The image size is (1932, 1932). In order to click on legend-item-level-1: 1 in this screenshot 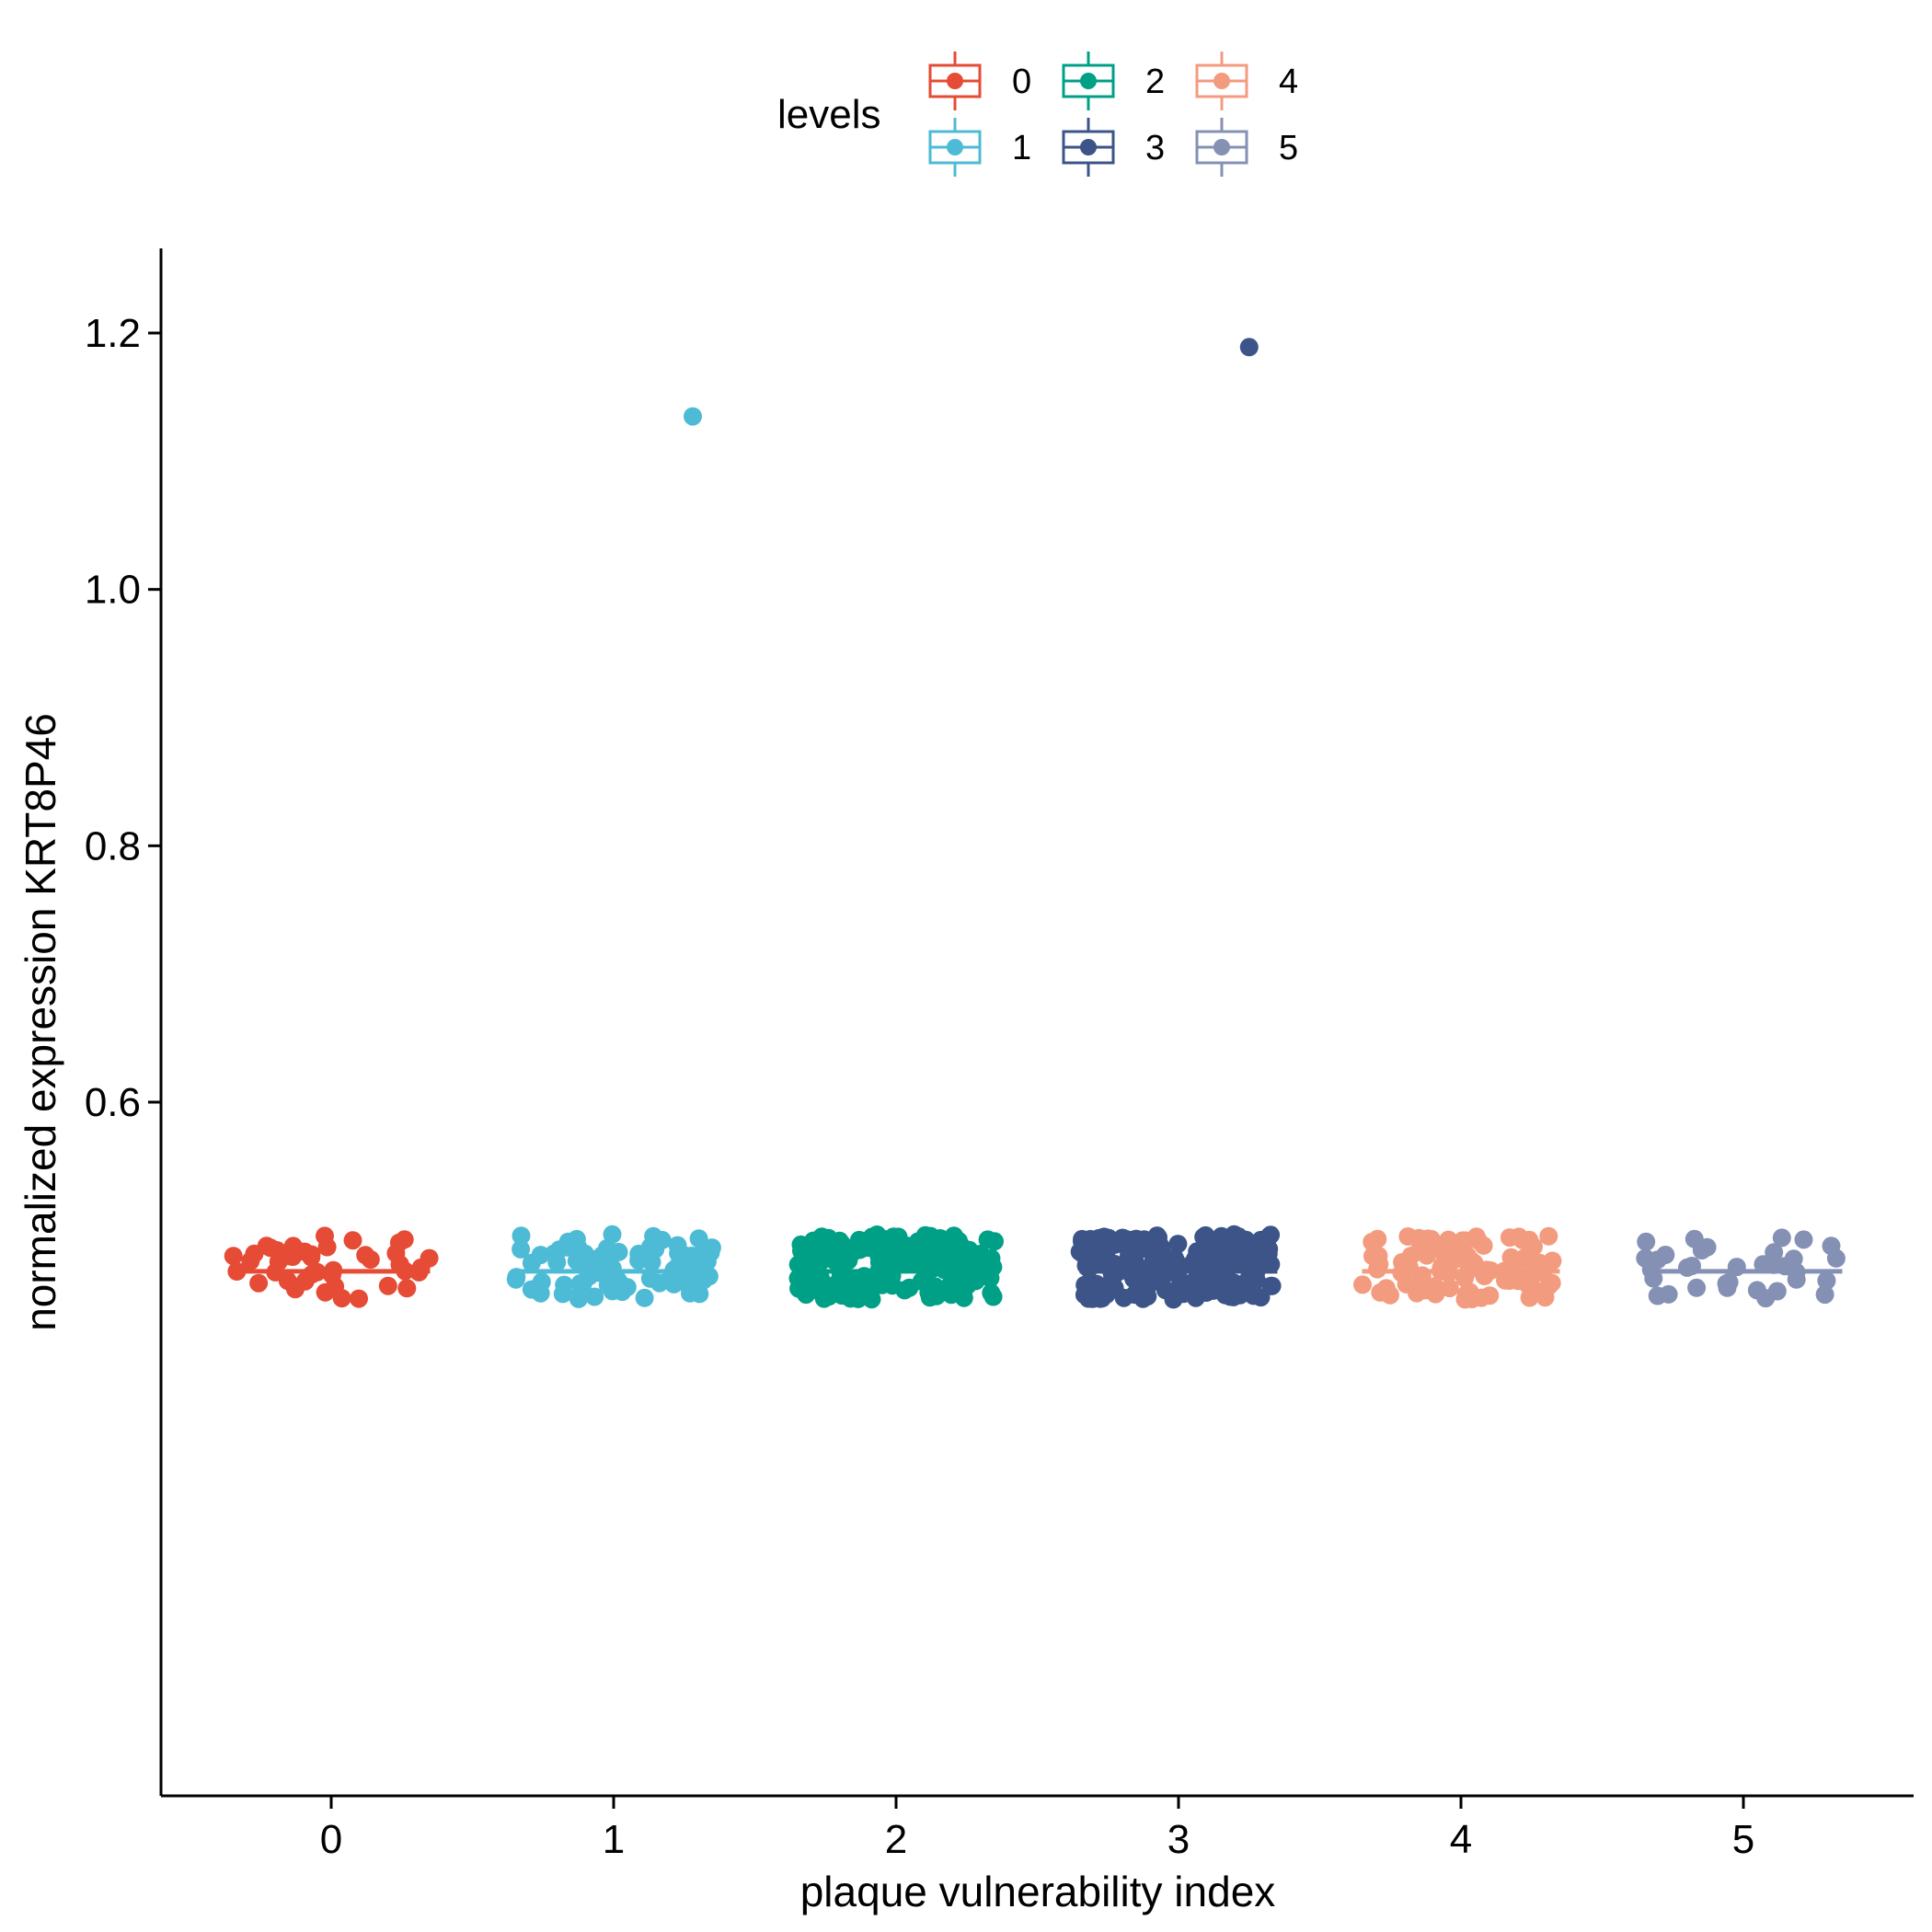, I will do `click(979, 147)`.